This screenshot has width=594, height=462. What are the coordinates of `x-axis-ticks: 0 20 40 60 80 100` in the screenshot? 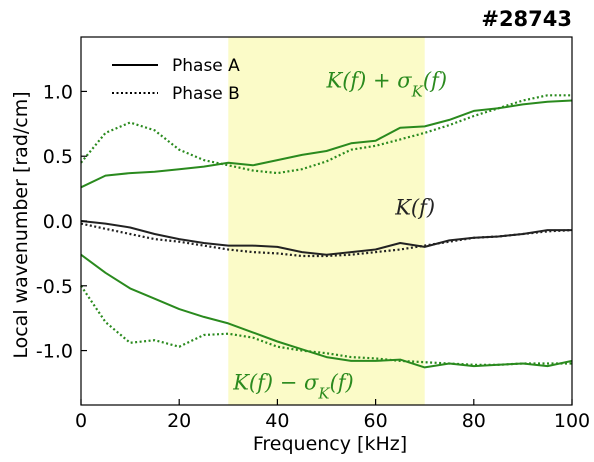 It's located at (332, 415).